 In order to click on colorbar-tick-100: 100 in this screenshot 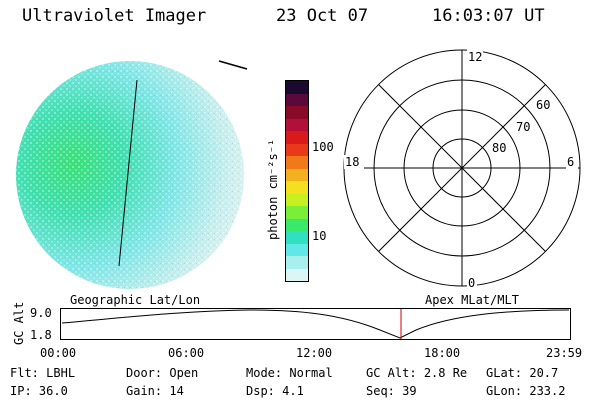, I will do `click(323, 147)`.